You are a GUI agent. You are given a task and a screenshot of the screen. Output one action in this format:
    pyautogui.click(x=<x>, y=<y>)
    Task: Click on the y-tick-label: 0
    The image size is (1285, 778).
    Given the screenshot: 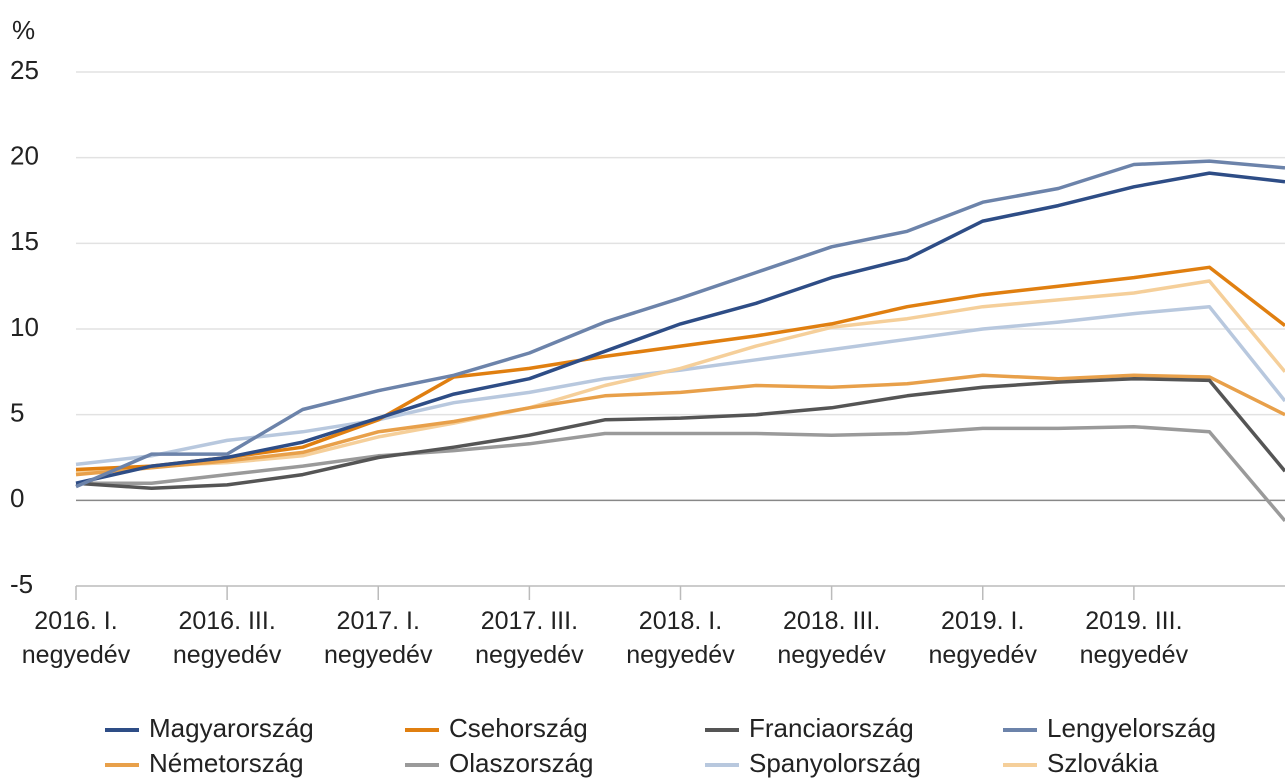 What is the action you would take?
    pyautogui.click(x=17, y=498)
    